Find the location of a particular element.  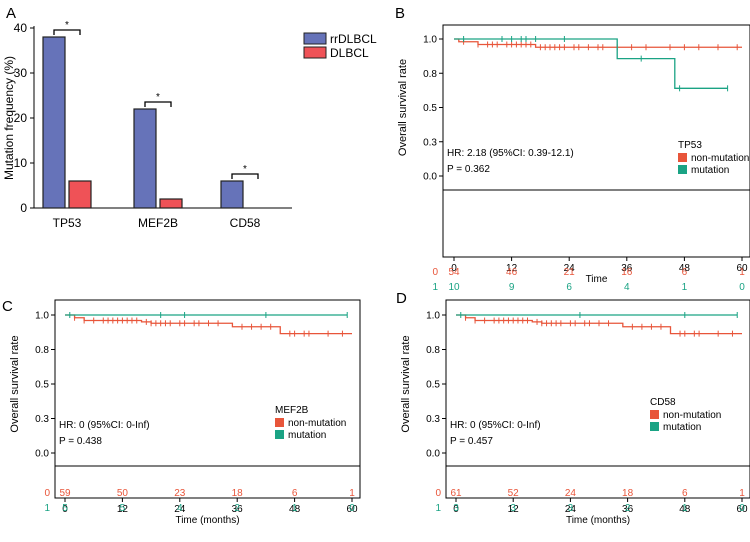

y-tick-label: 30 is located at coordinates (21, 73).